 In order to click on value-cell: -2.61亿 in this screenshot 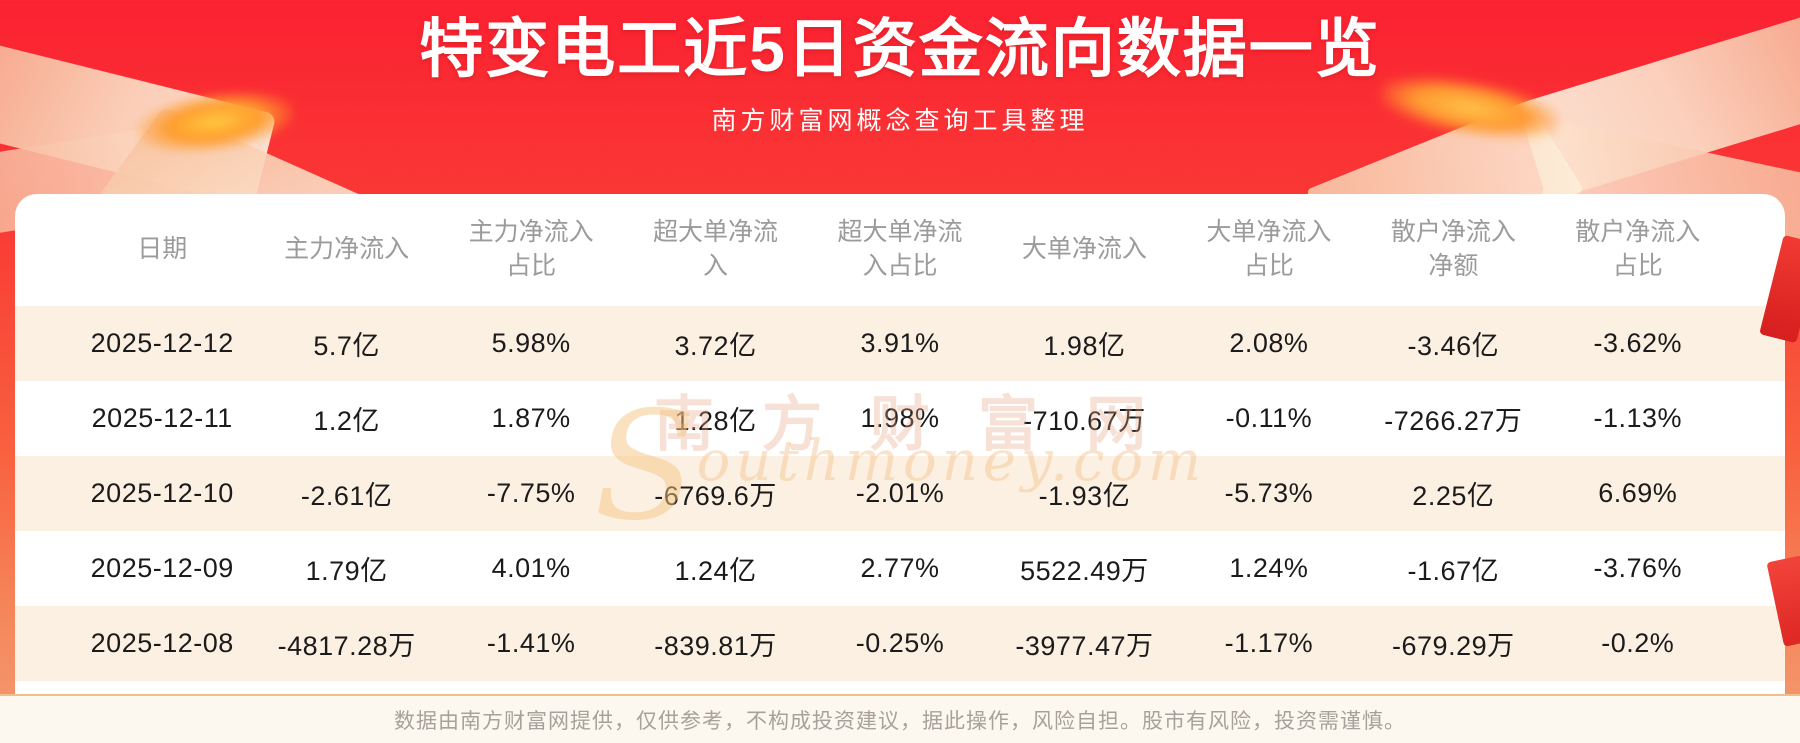, I will do `click(346, 496)`.